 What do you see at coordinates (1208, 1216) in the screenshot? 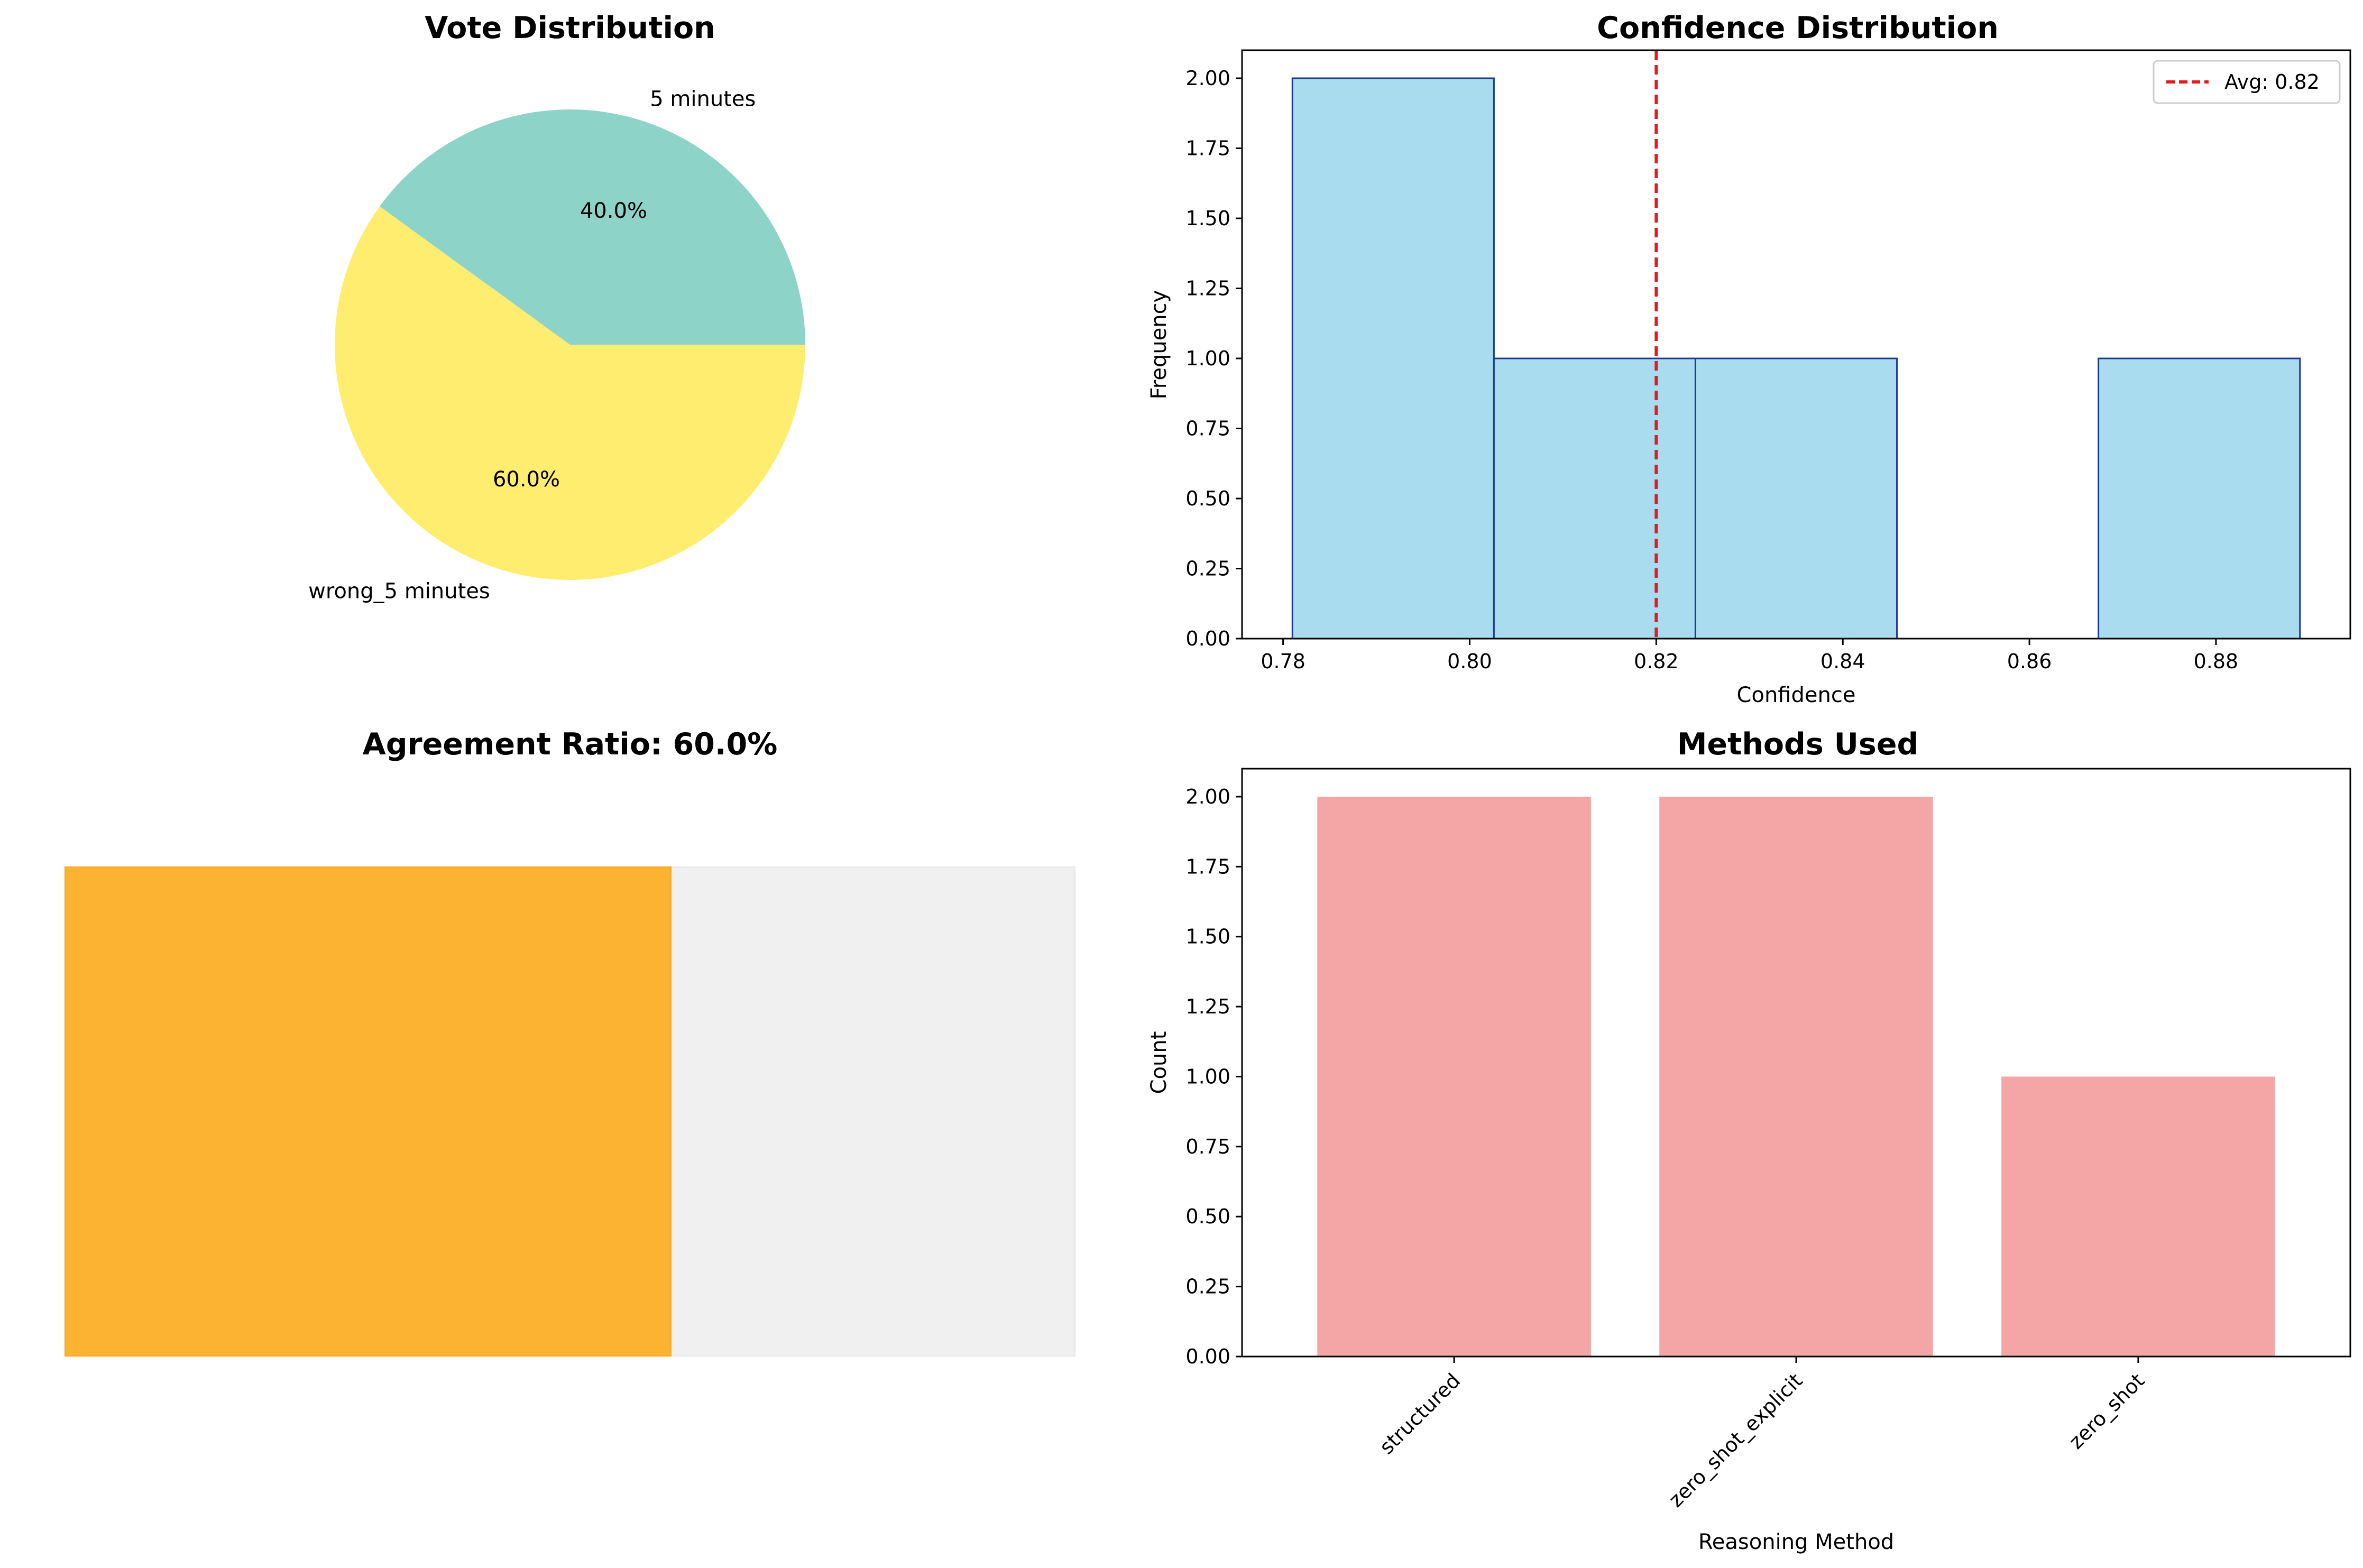
I see `methods-y-tick-label: 0.50` at bounding box center [1208, 1216].